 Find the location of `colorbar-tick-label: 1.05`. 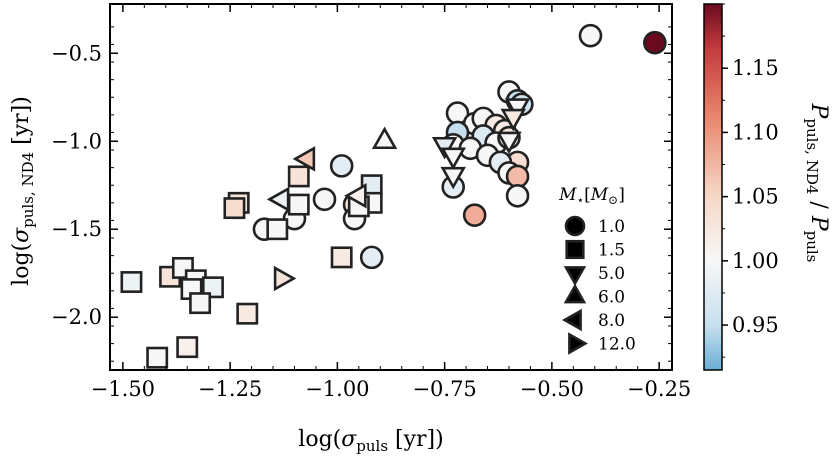

colorbar-tick-label: 1.05 is located at coordinates (755, 197).